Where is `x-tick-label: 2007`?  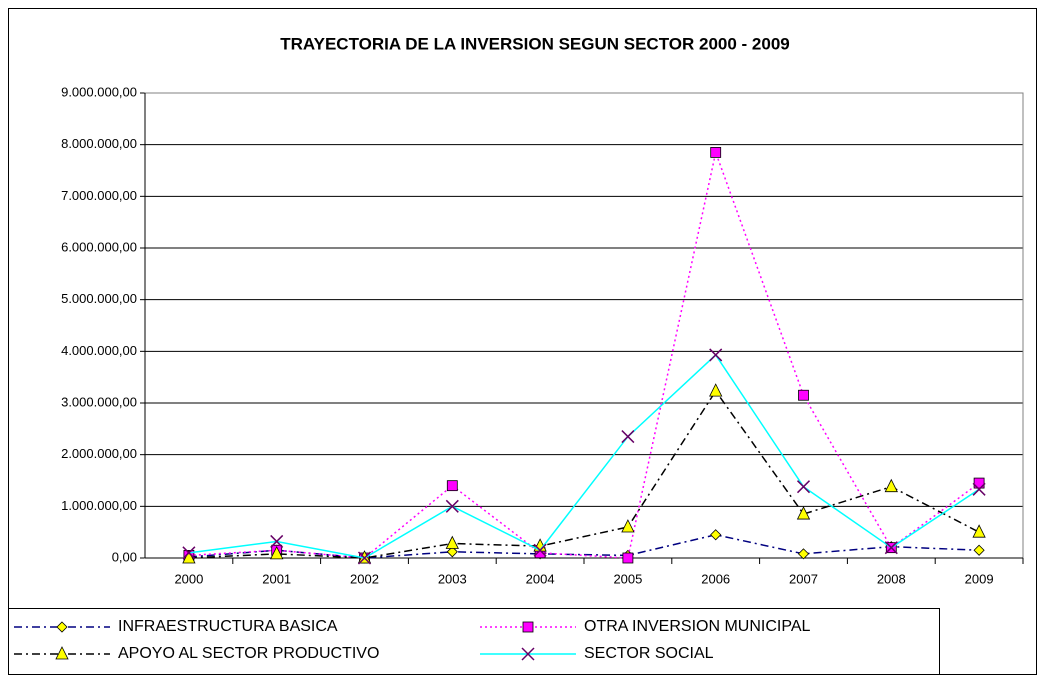
x-tick-label: 2007 is located at coordinates (803, 578).